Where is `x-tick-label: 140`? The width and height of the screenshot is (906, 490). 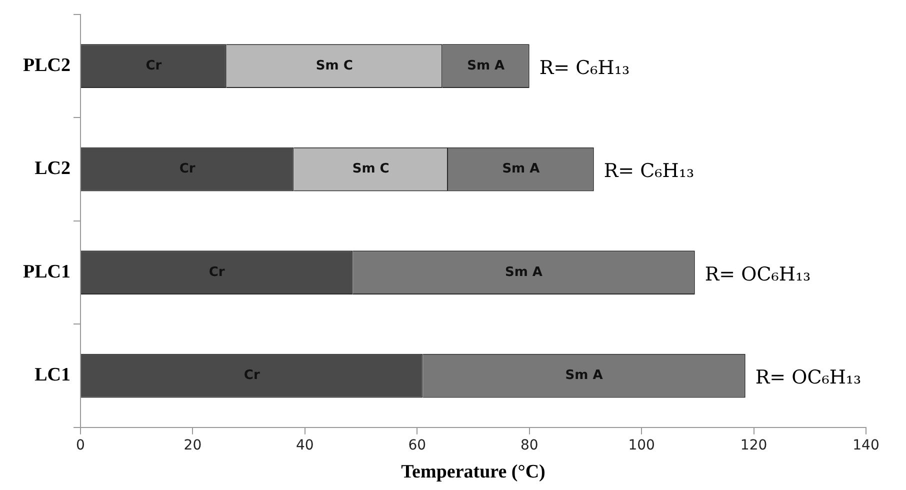
x-tick-label: 140 is located at coordinates (866, 445).